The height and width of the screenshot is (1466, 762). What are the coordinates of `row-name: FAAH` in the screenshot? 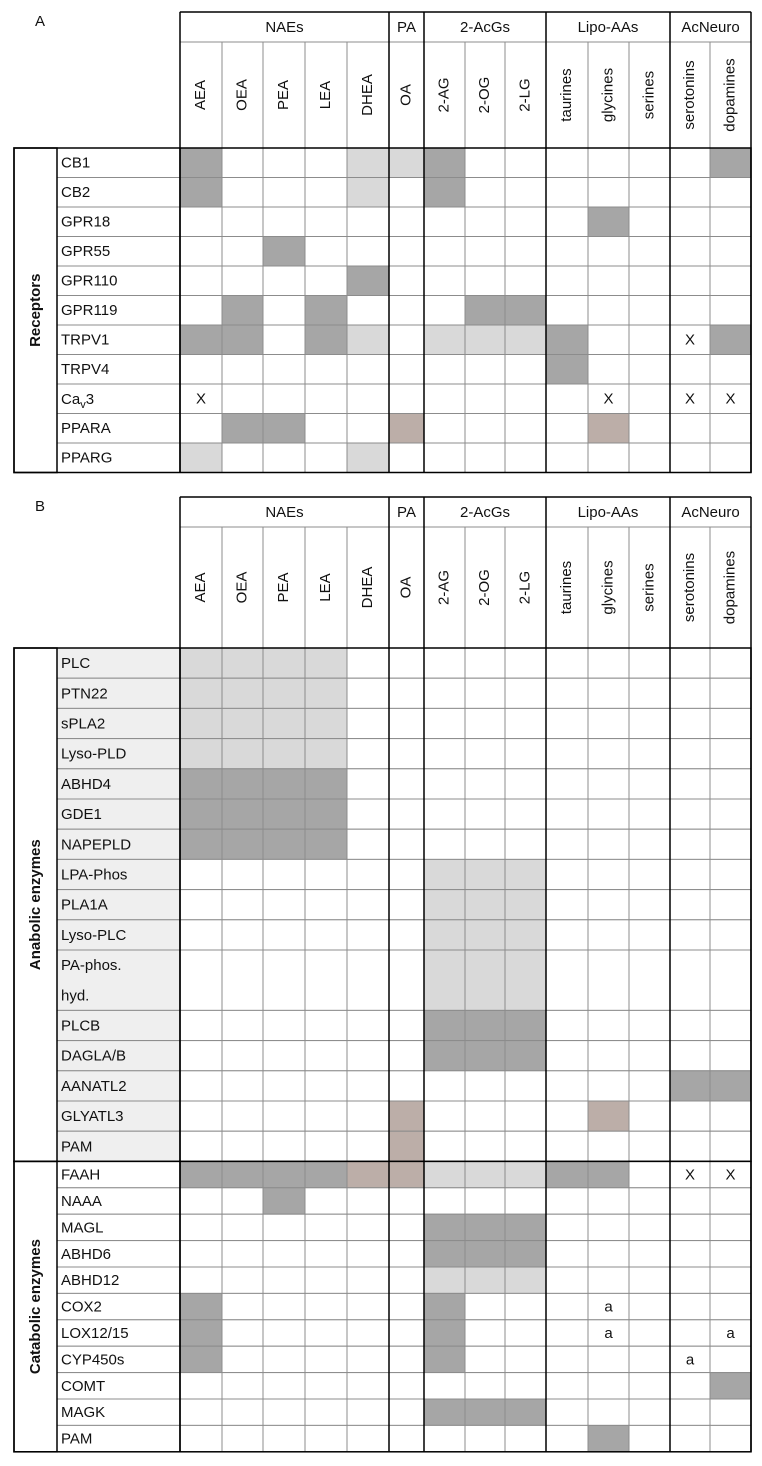 It's located at (80, 1175).